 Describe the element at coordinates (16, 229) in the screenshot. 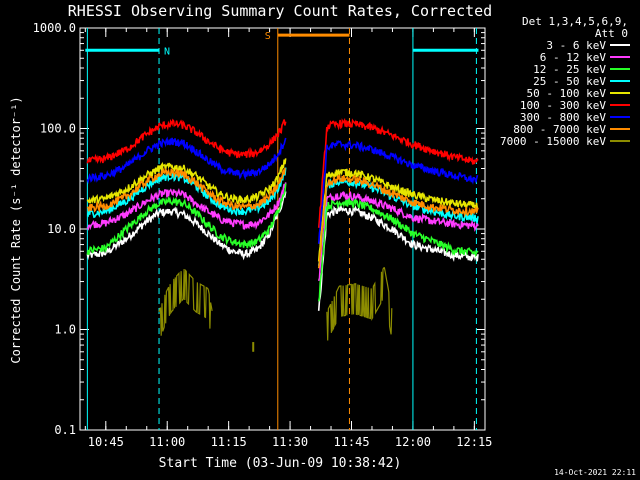

I see `y-axis-label: Corrected Count Rate (s⁻¹ detector⁻¹)` at that location.